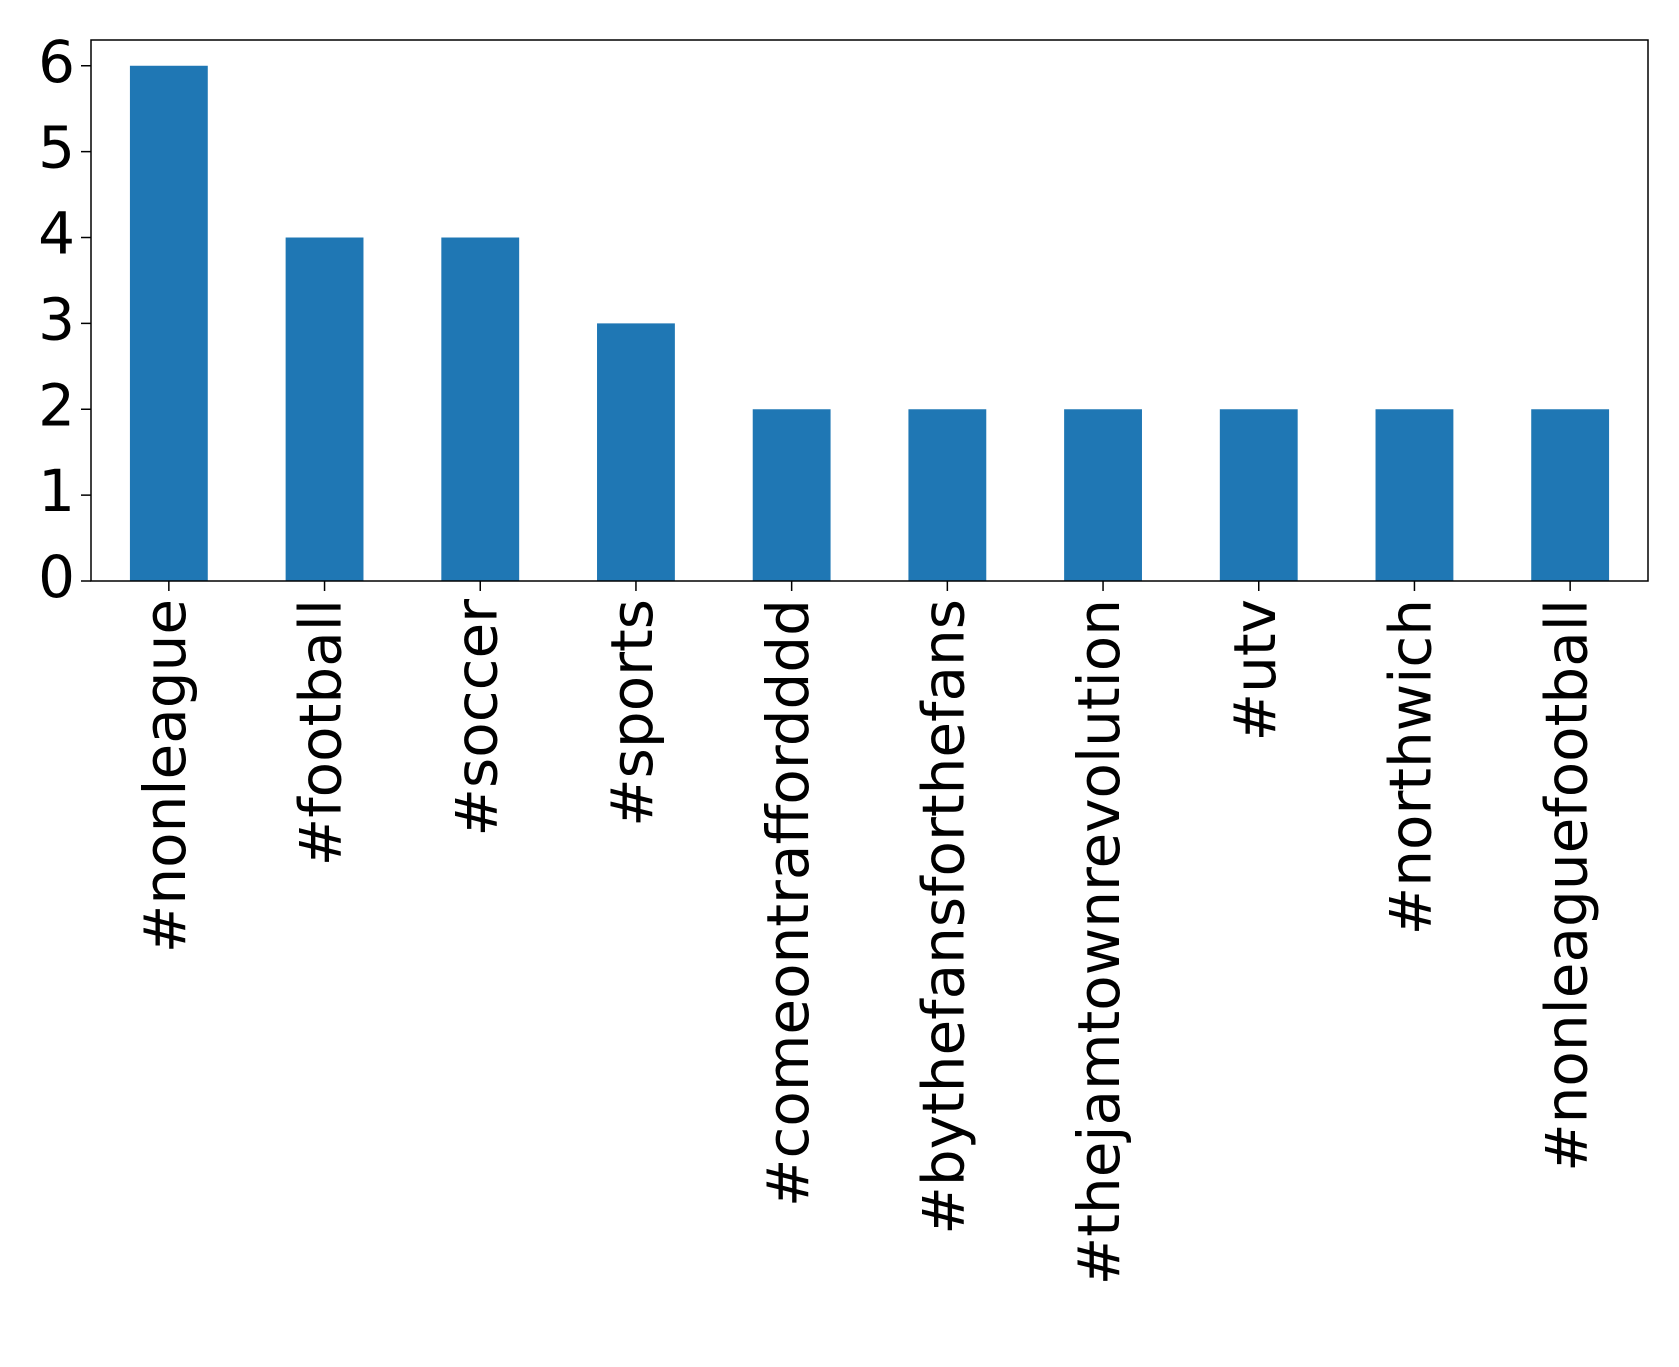  I want to click on y-tick-label: 0, so click(56, 577).